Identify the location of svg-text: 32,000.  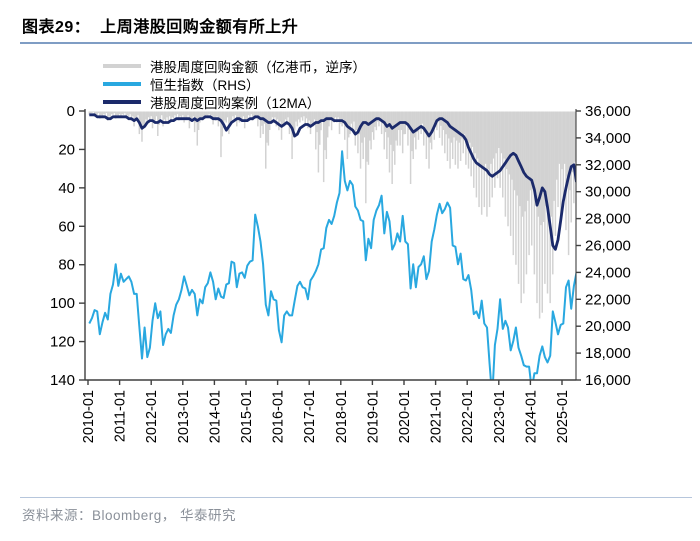
(608, 165).